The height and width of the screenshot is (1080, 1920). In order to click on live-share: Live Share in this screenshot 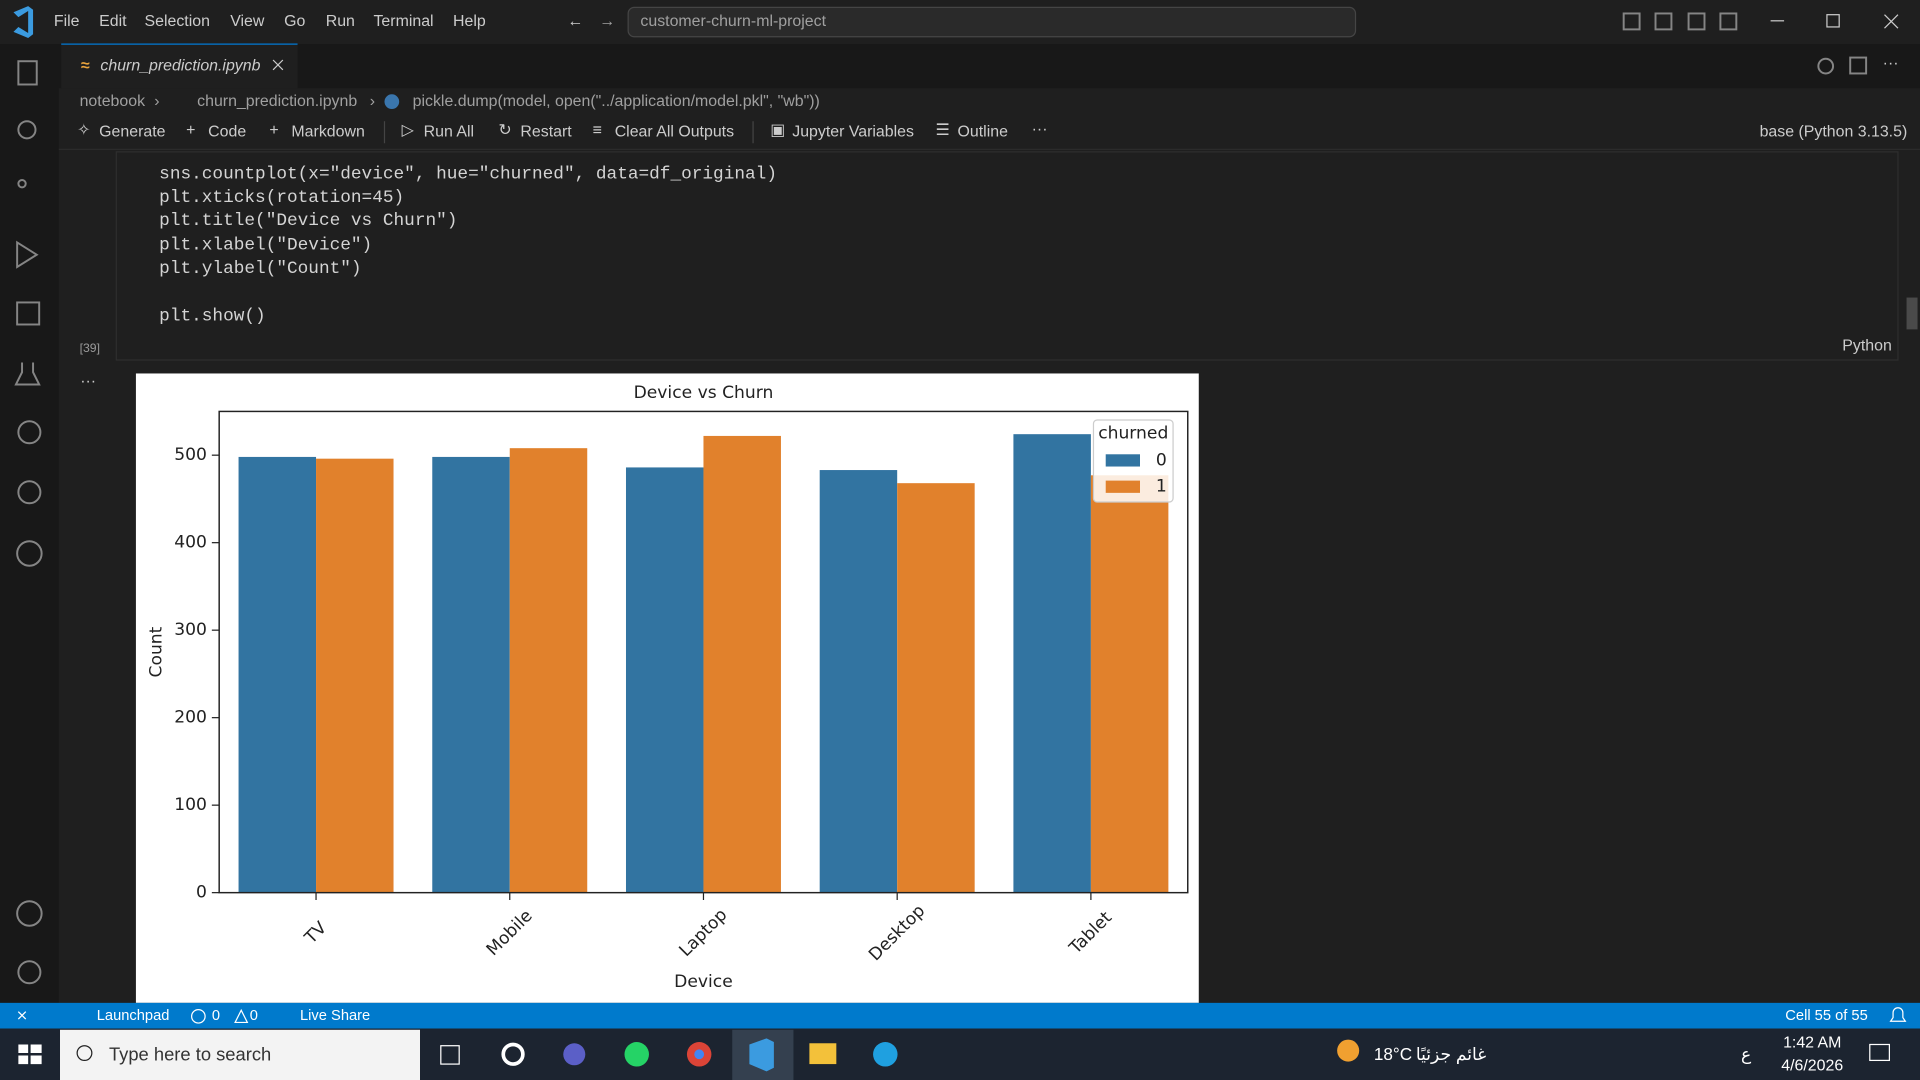, I will do `click(335, 1016)`.